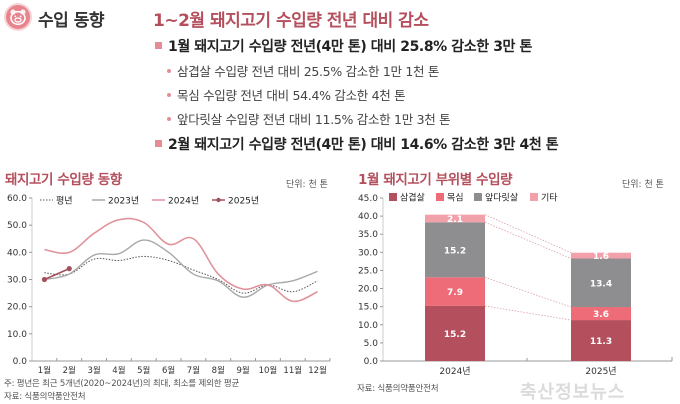 This screenshot has height=404, width=680. Describe the element at coordinates (368, 271) in the screenshot. I see `y-tick-label: 25.0` at that location.